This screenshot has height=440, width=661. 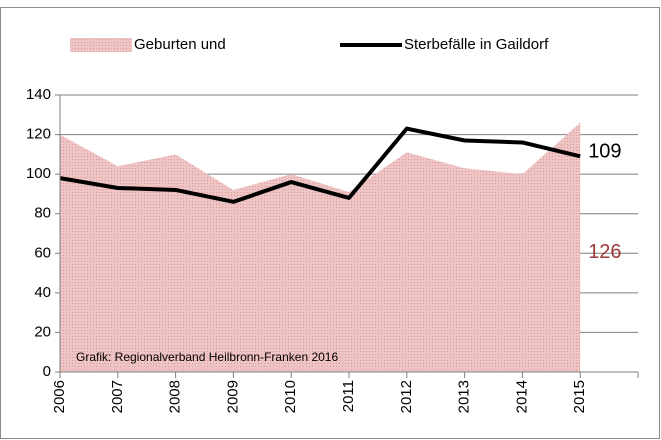 I want to click on x-tick-label: 2012, so click(x=406, y=396).